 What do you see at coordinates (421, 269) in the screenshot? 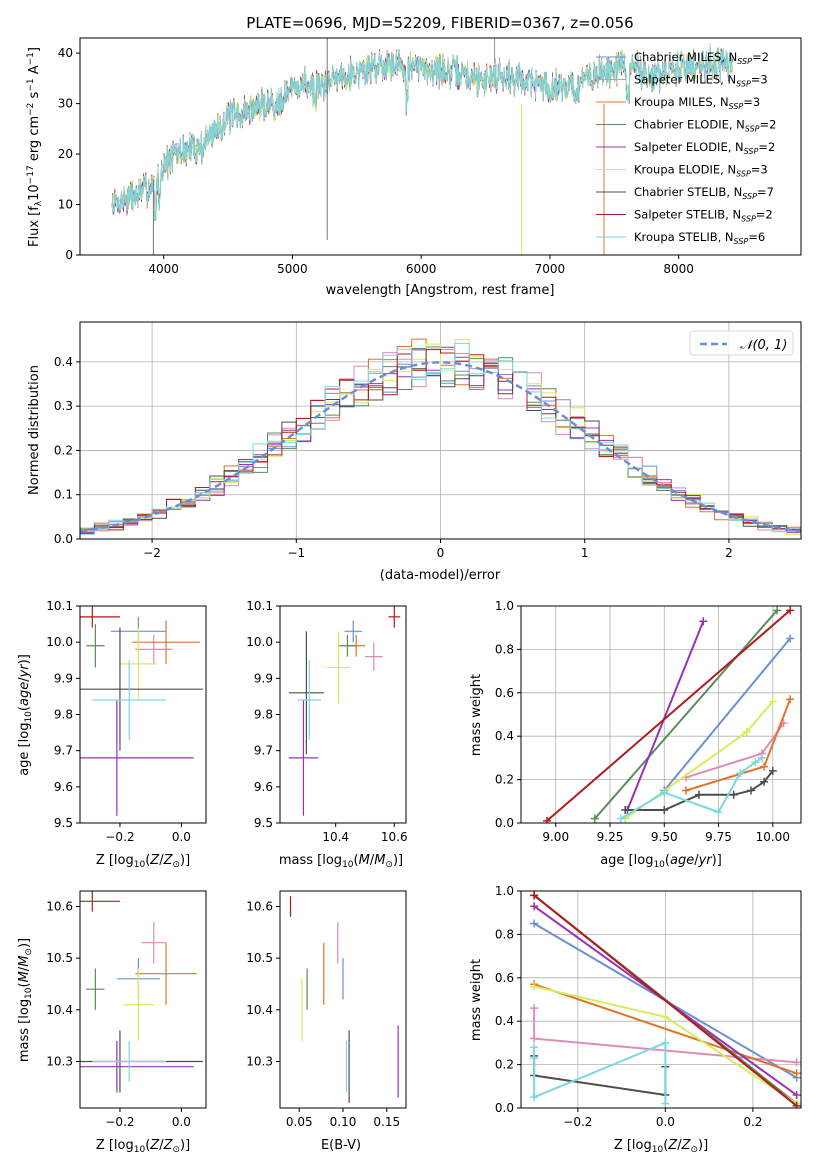
I see `x-tick-label: 6000` at bounding box center [421, 269].